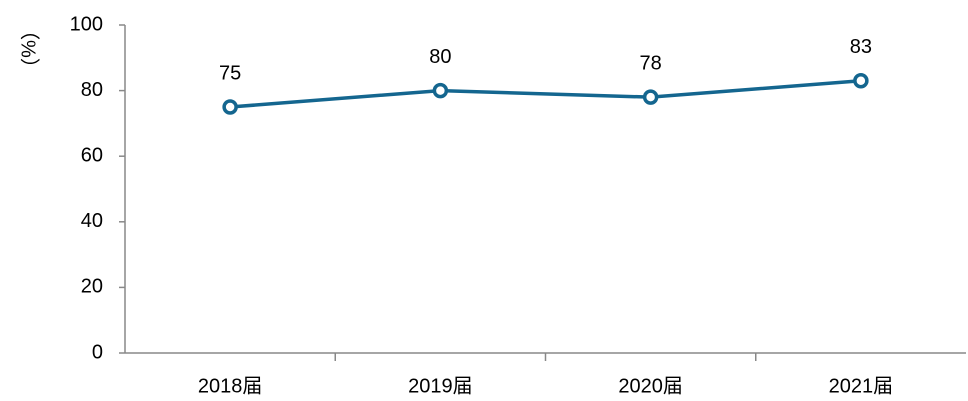 This screenshot has height=401, width=968. Describe the element at coordinates (861, 386) in the screenshot. I see `x-tick-label: 2021届` at that location.